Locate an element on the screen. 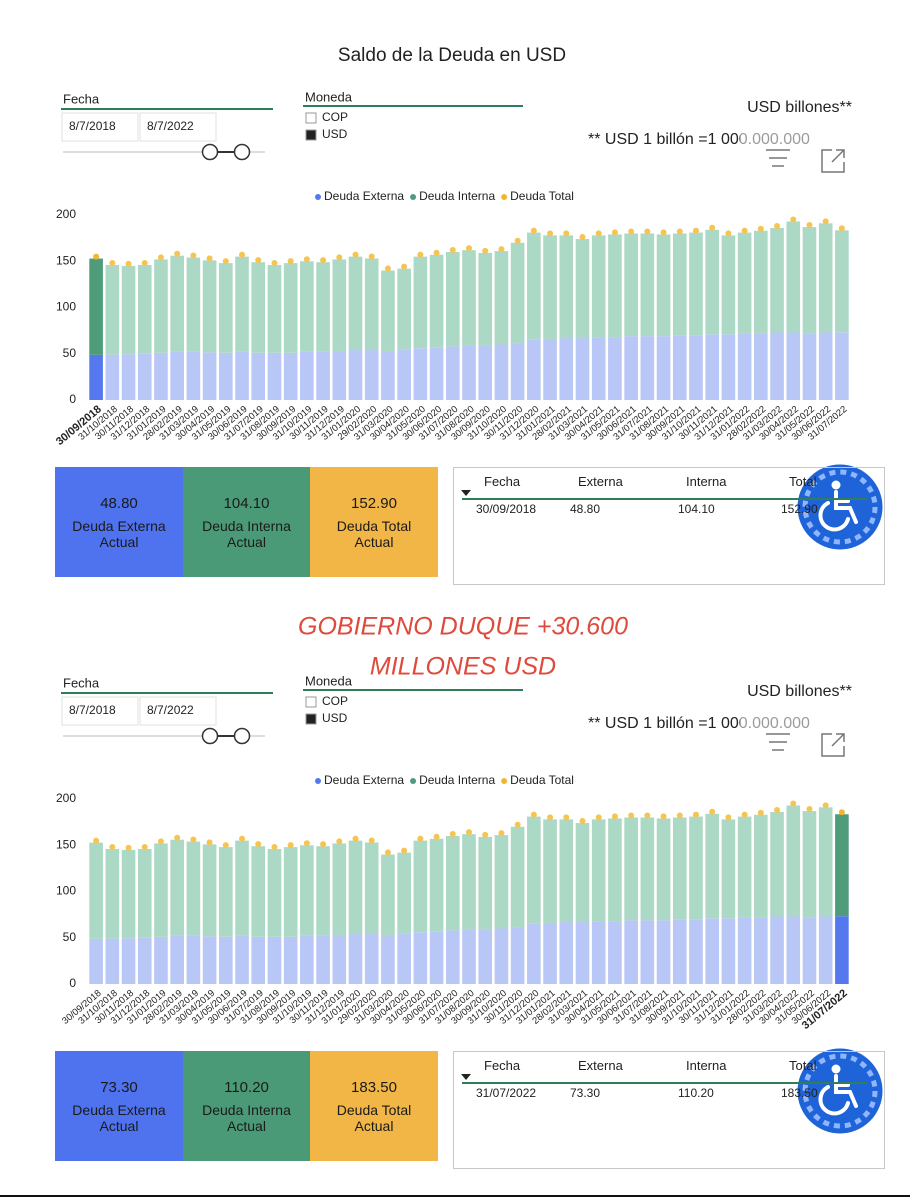 The image size is (910, 1200). filter-label: Moneda is located at coordinates (329, 680).